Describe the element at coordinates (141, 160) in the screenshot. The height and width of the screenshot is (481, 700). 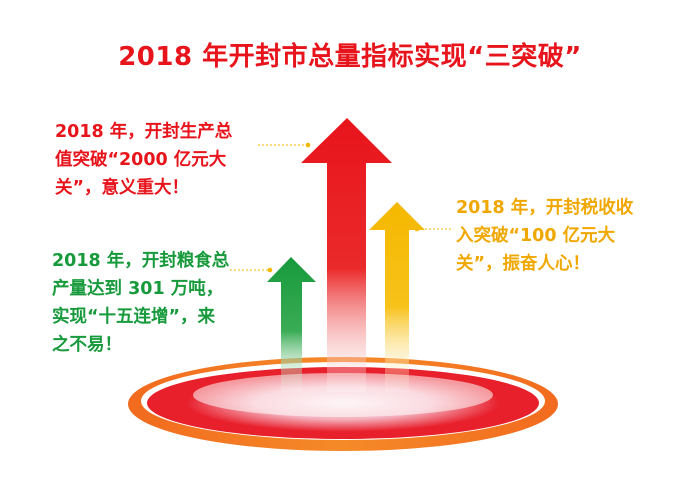
I see `gdp-note-line: 值突破“2000 亿元大` at that location.